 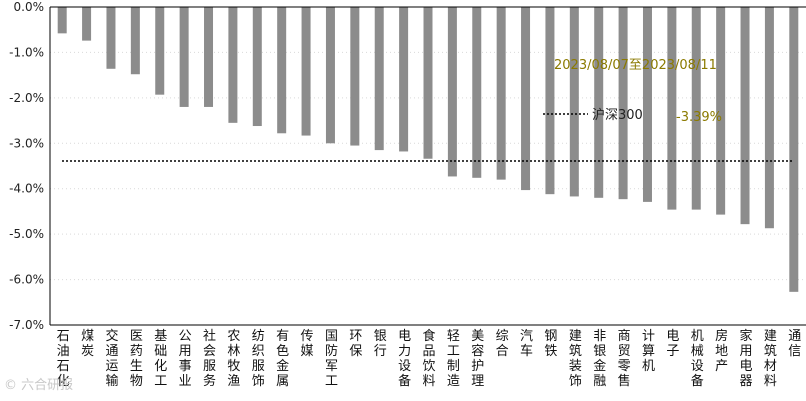 I want to click on x-tick-label: 食品饮料, so click(x=428, y=358).